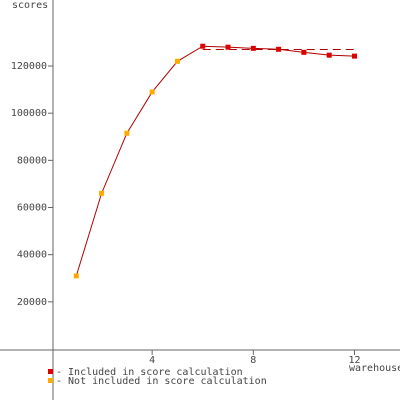  What do you see at coordinates (29, 113) in the screenshot?
I see `y-tick-label: 100000` at bounding box center [29, 113].